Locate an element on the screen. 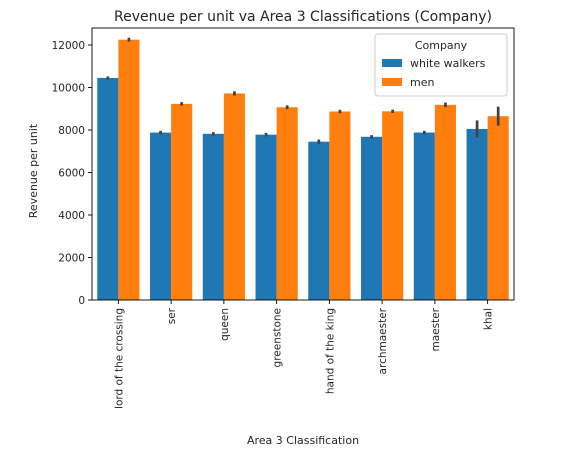 Image resolution: width=582 pixels, height=453 pixels. x-tick-label: ser is located at coordinates (172, 315).